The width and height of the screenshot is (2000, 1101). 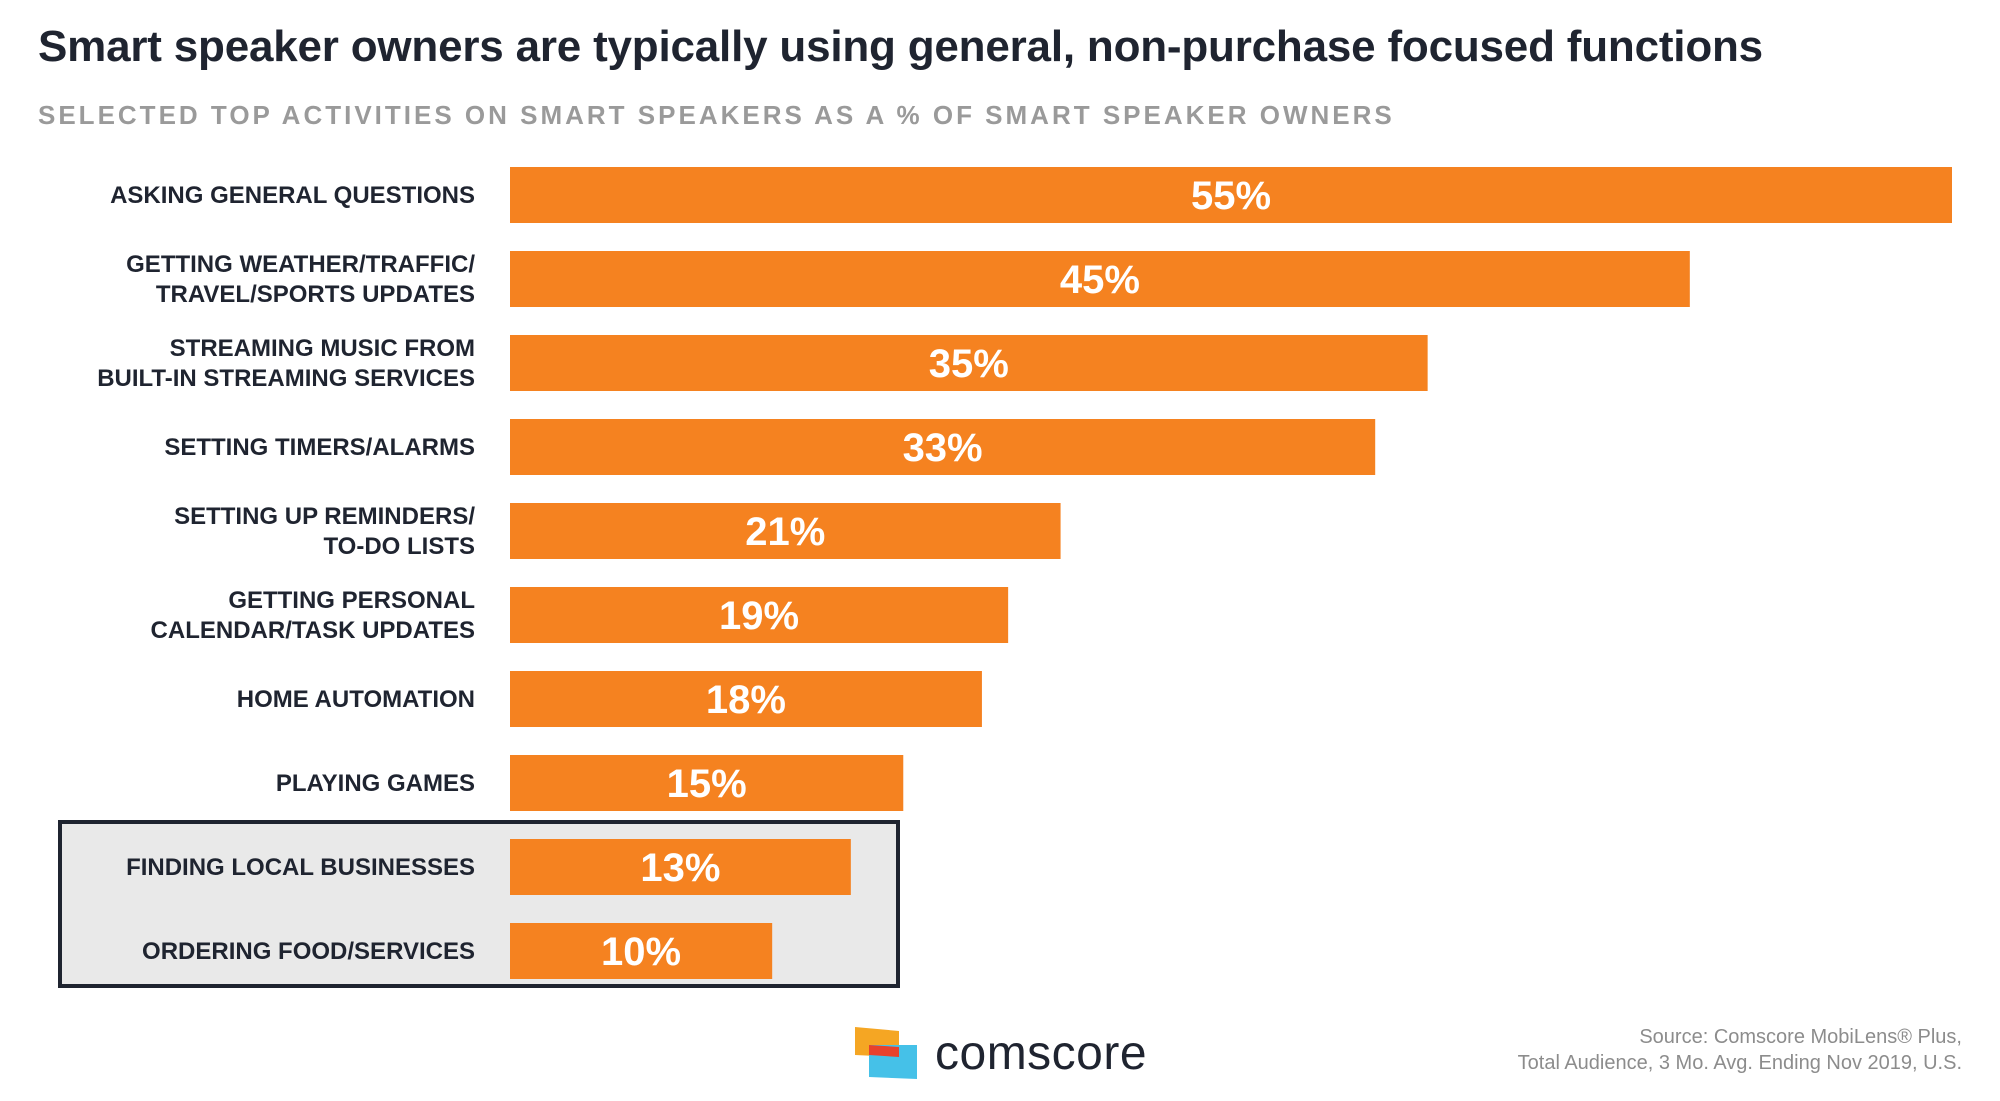 What do you see at coordinates (313, 630) in the screenshot?
I see `category-label-line: CALENDAR/TASK UPDATES` at bounding box center [313, 630].